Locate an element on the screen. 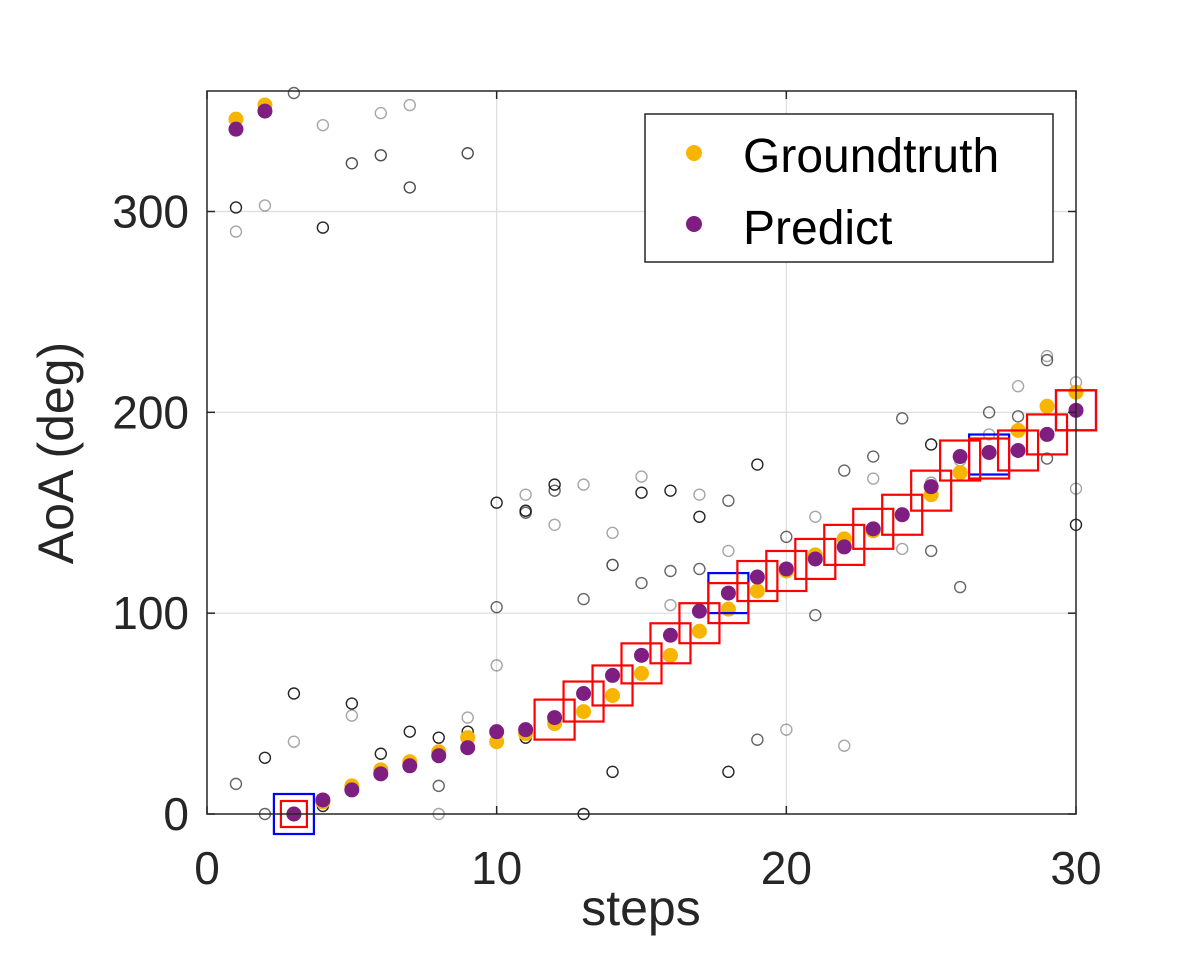 Image resolution: width=1196 pixels, height=978 pixels. x-tick-label: 0 is located at coordinates (207, 868).